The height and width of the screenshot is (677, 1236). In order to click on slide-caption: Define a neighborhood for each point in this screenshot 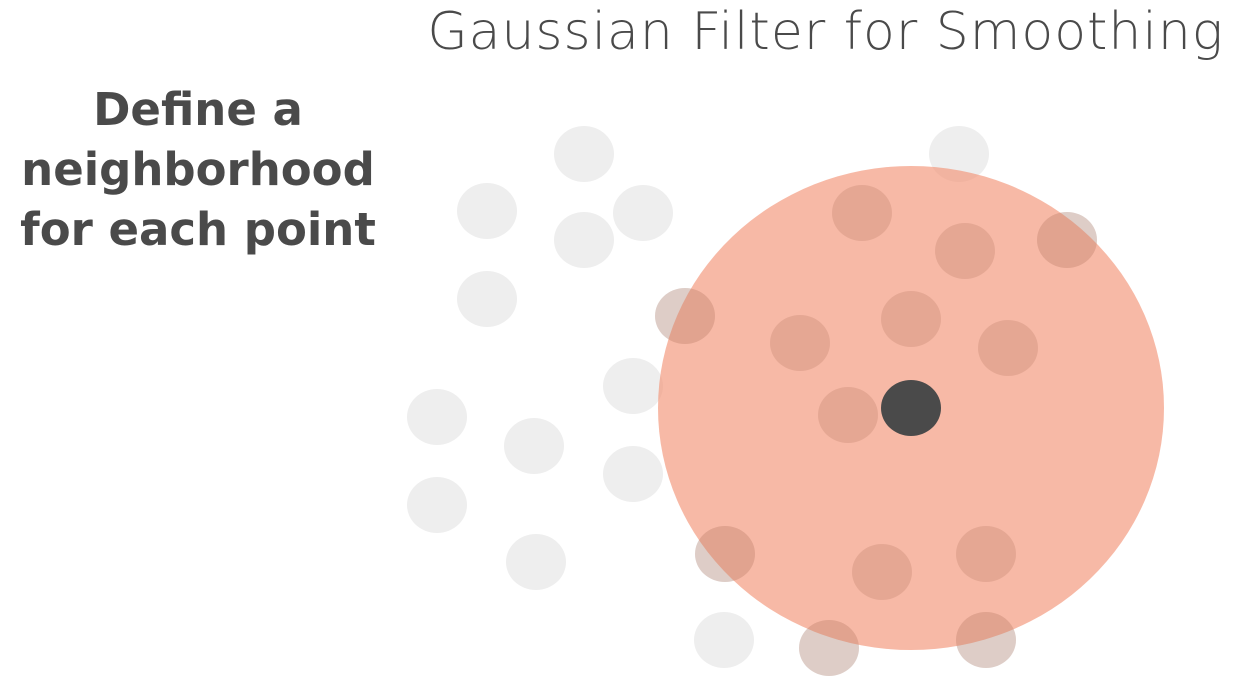, I will do `click(198, 170)`.